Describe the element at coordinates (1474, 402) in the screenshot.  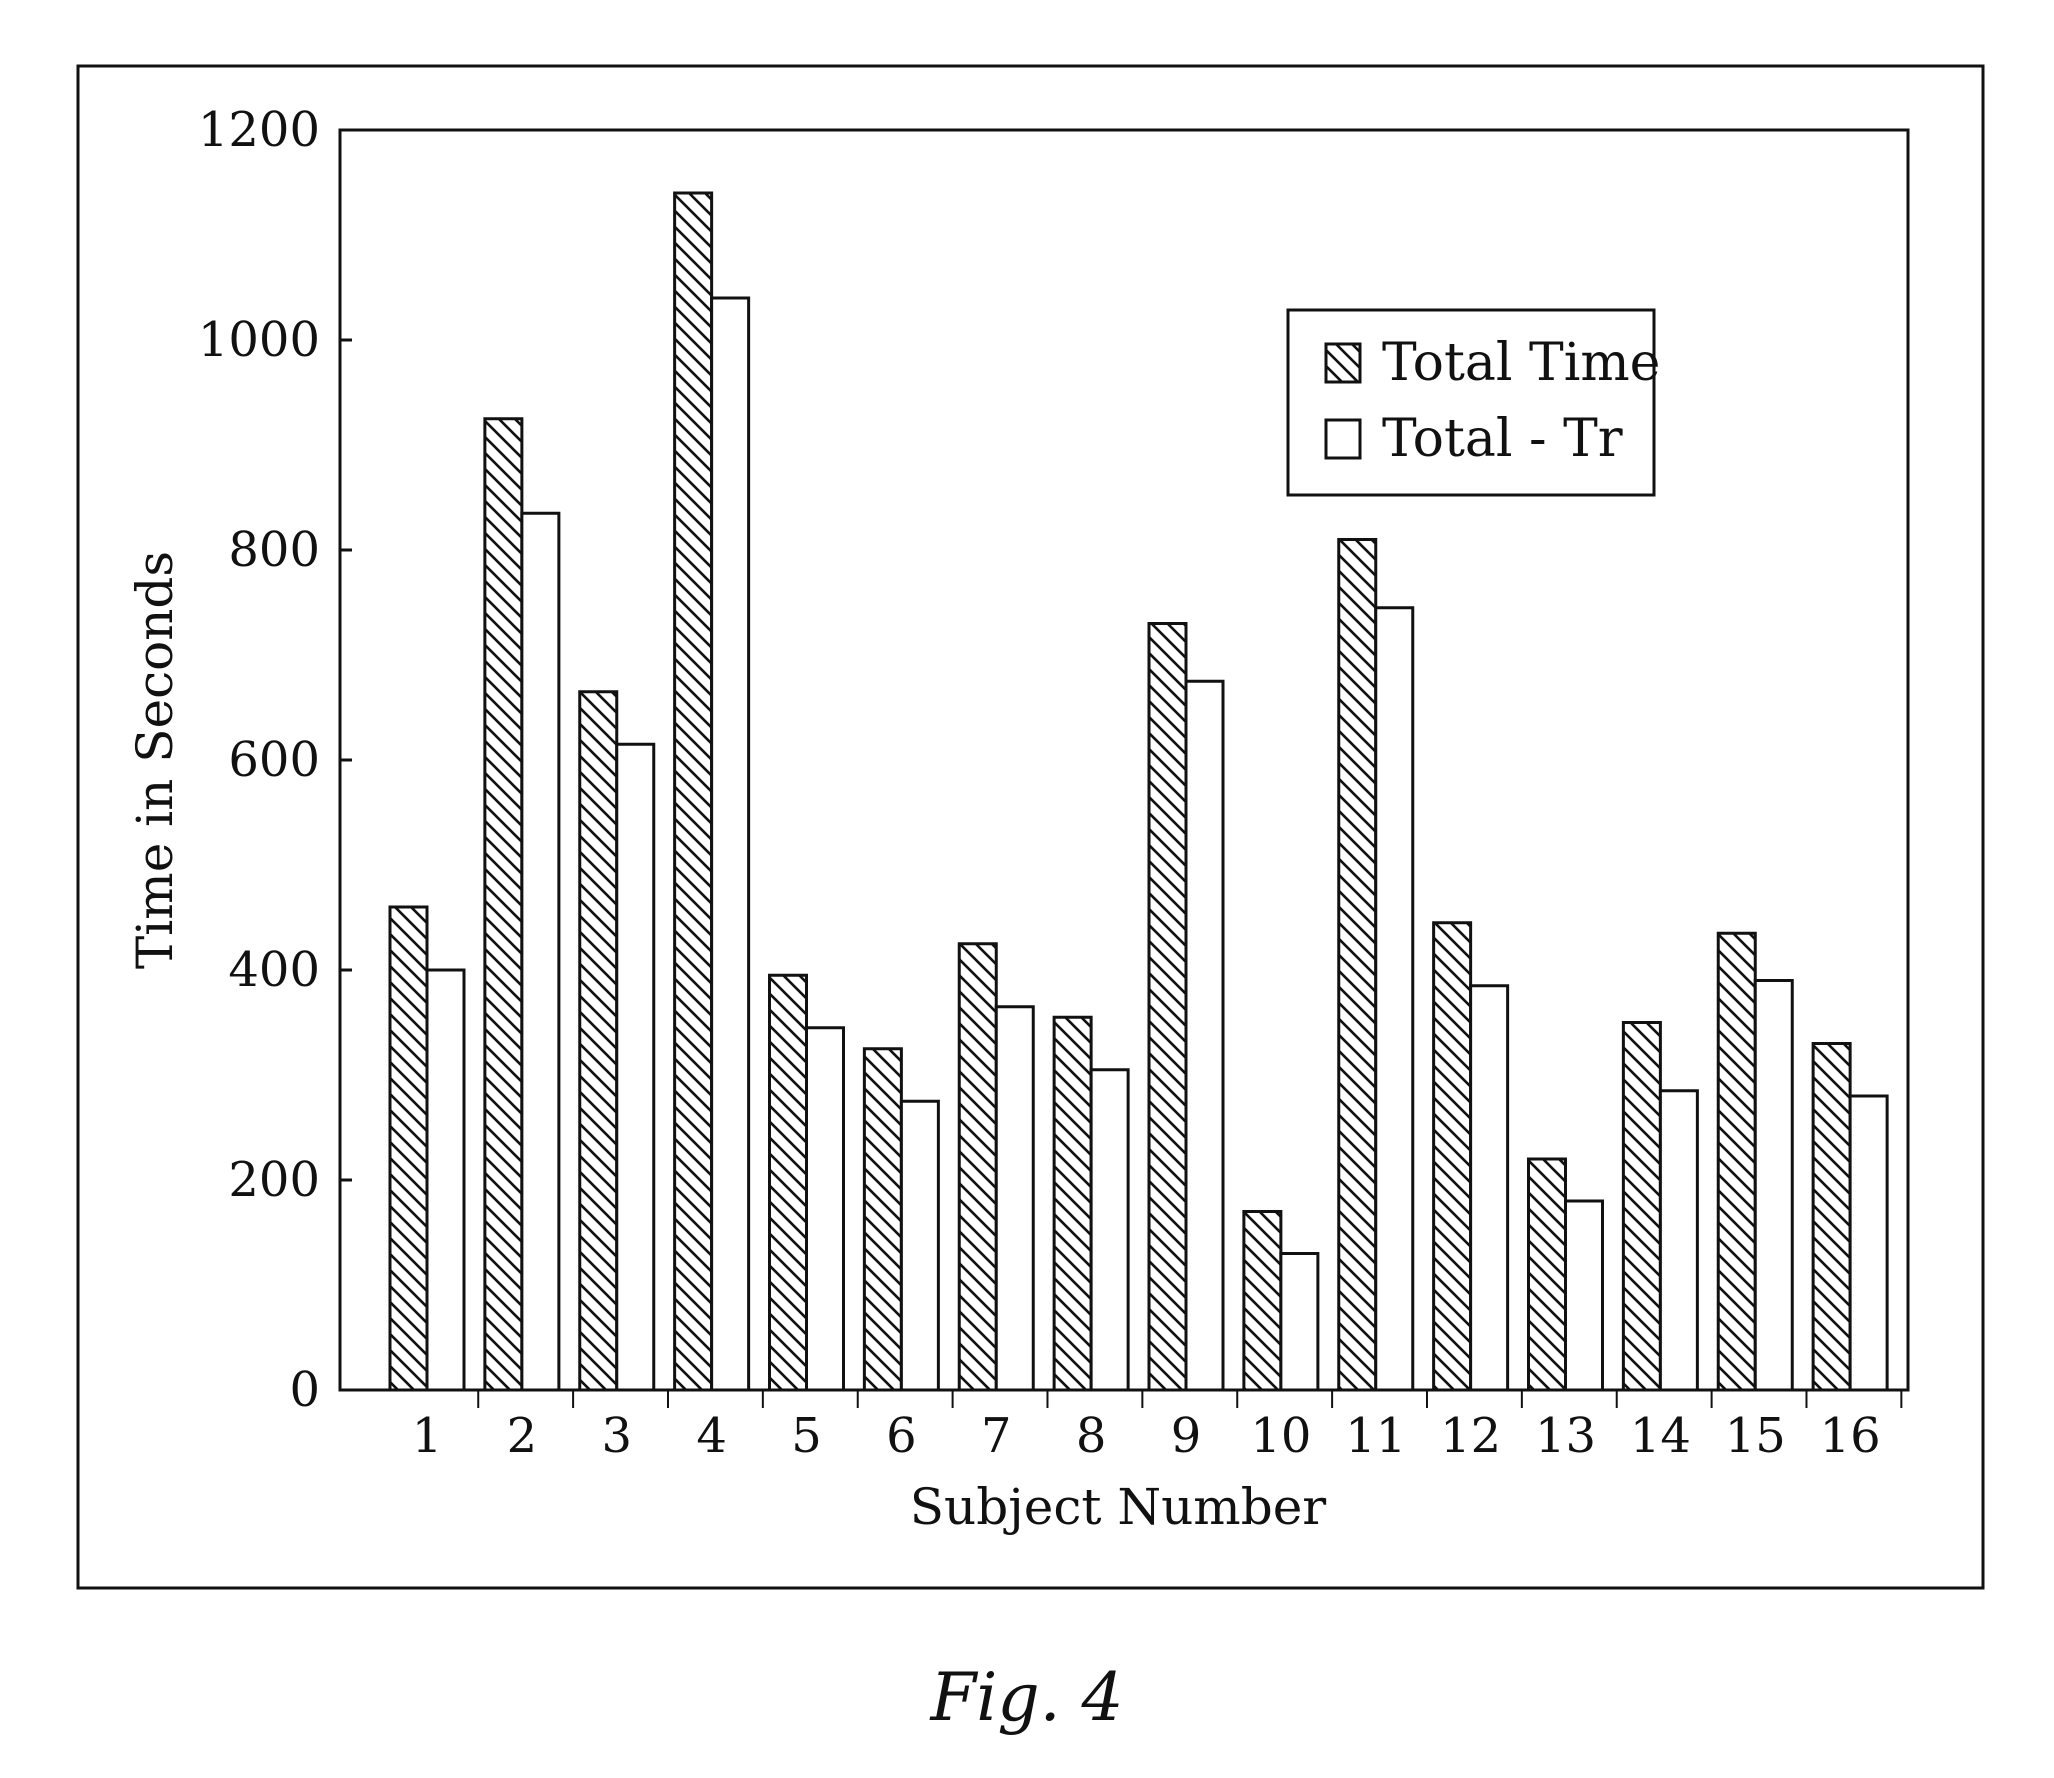
I see `legend: Total Time Total - Tr` at that location.